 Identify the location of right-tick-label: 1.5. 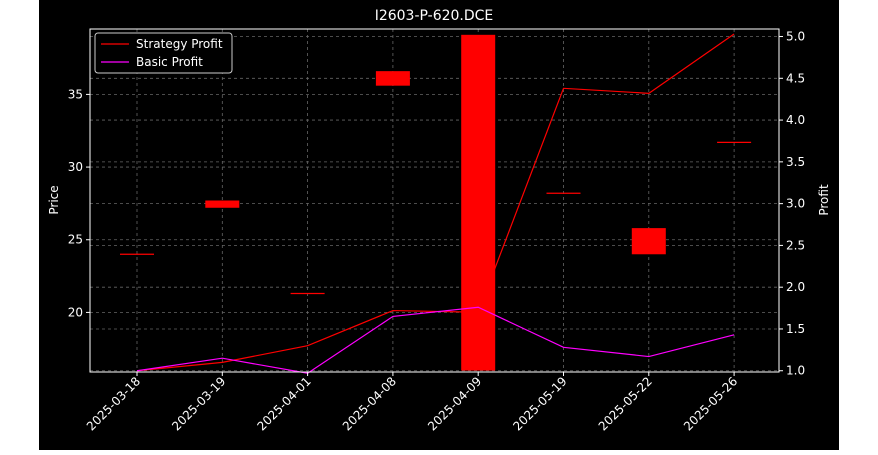
(795, 329).